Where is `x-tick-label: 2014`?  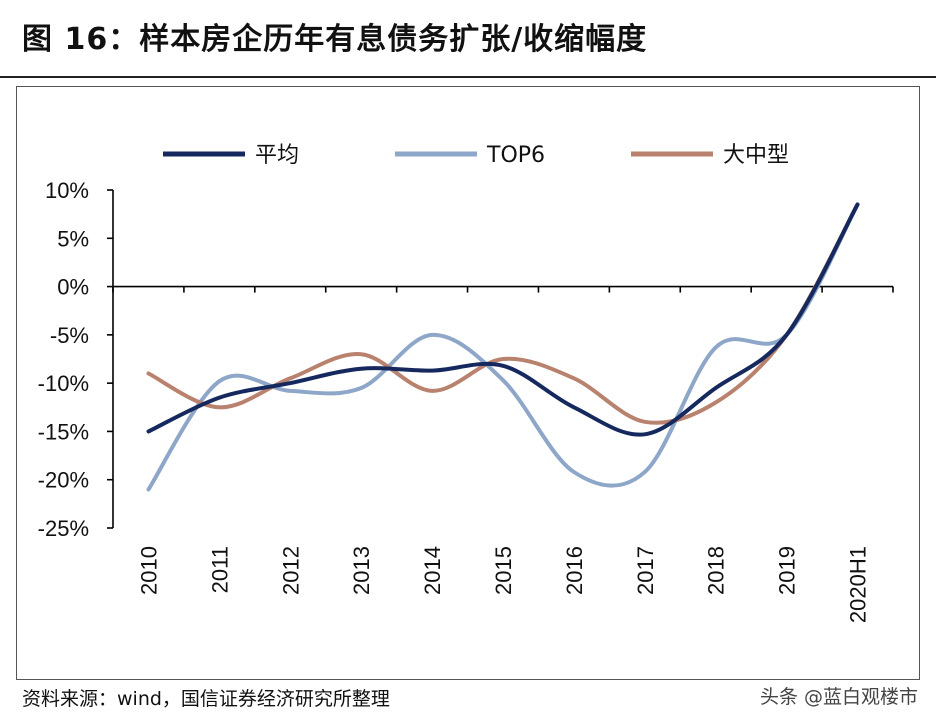 x-tick-label: 2014 is located at coordinates (432, 570).